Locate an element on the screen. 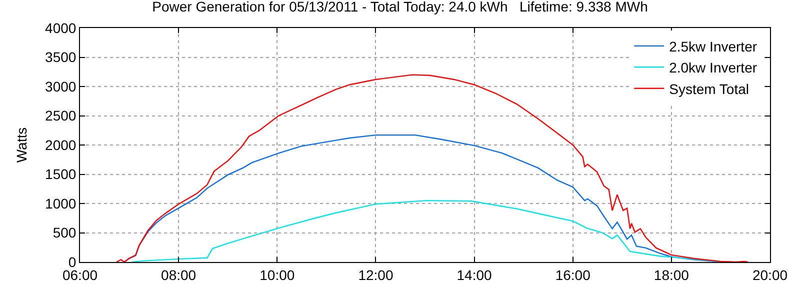 The width and height of the screenshot is (800, 300). y-tick-label: 3000 is located at coordinates (60, 86).